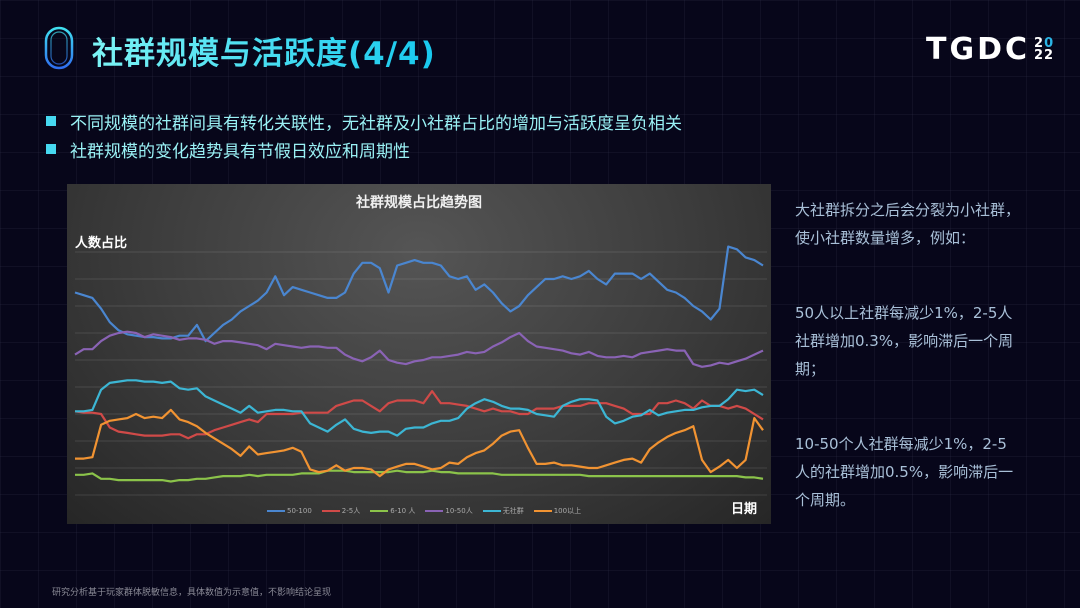 This screenshot has width=1080, height=608. What do you see at coordinates (240, 151) in the screenshot?
I see `bullet-text: 社群规模的变化趋势具有节假日效应和周期性` at bounding box center [240, 151].